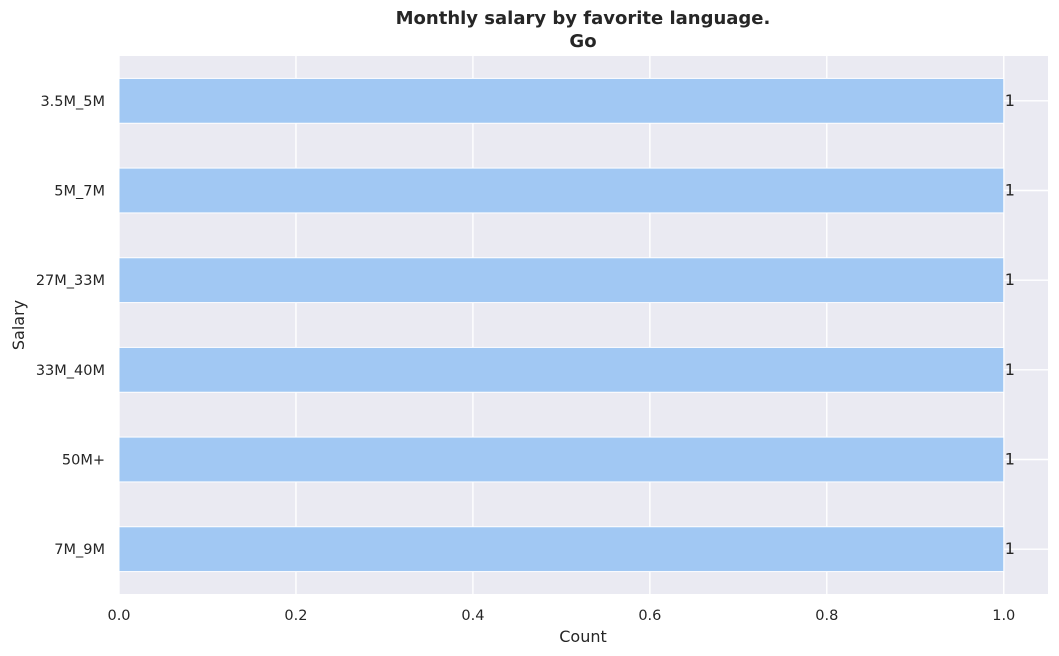  Describe the element at coordinates (72, 102) in the screenshot. I see `y-tick-label: 3.5M_5M` at that location.